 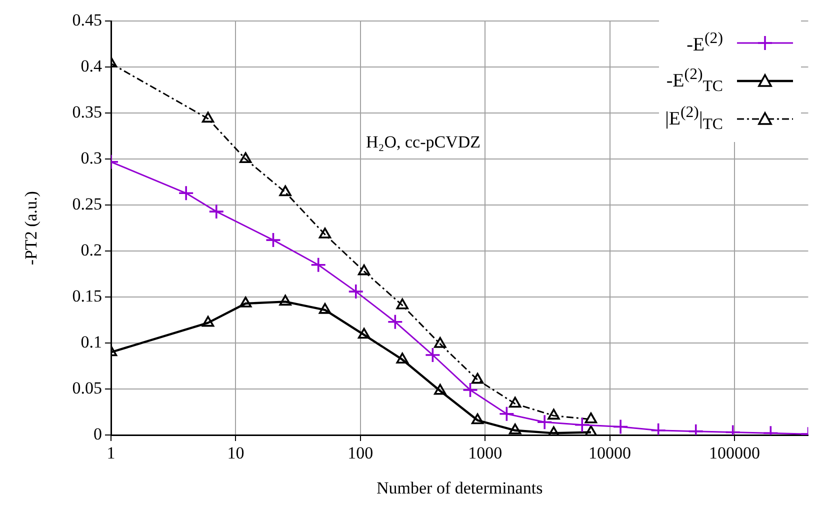 What do you see at coordinates (87, 388) in the screenshot?
I see `y-tick-label: 0.05` at bounding box center [87, 388].